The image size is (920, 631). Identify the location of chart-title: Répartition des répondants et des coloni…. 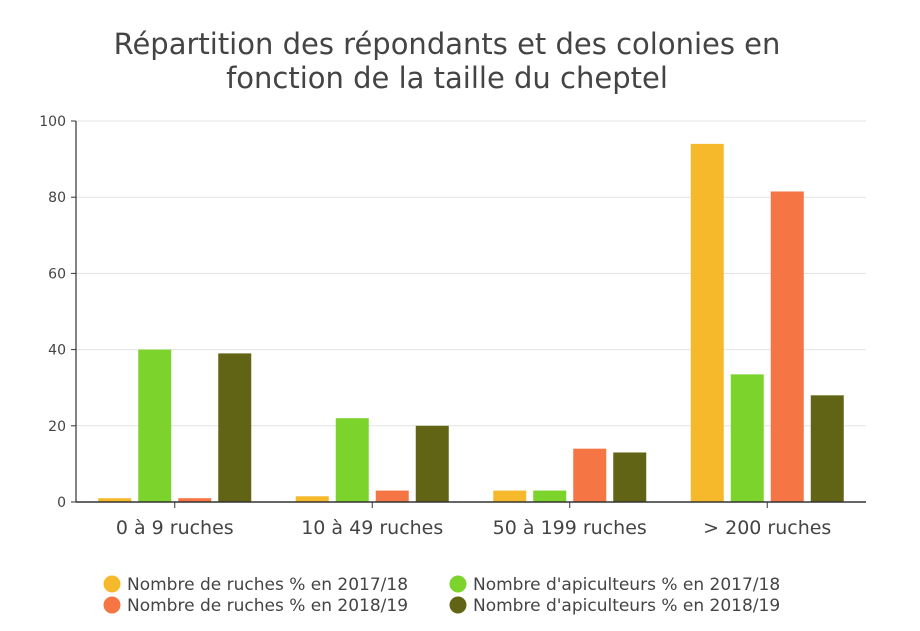
(447, 61).